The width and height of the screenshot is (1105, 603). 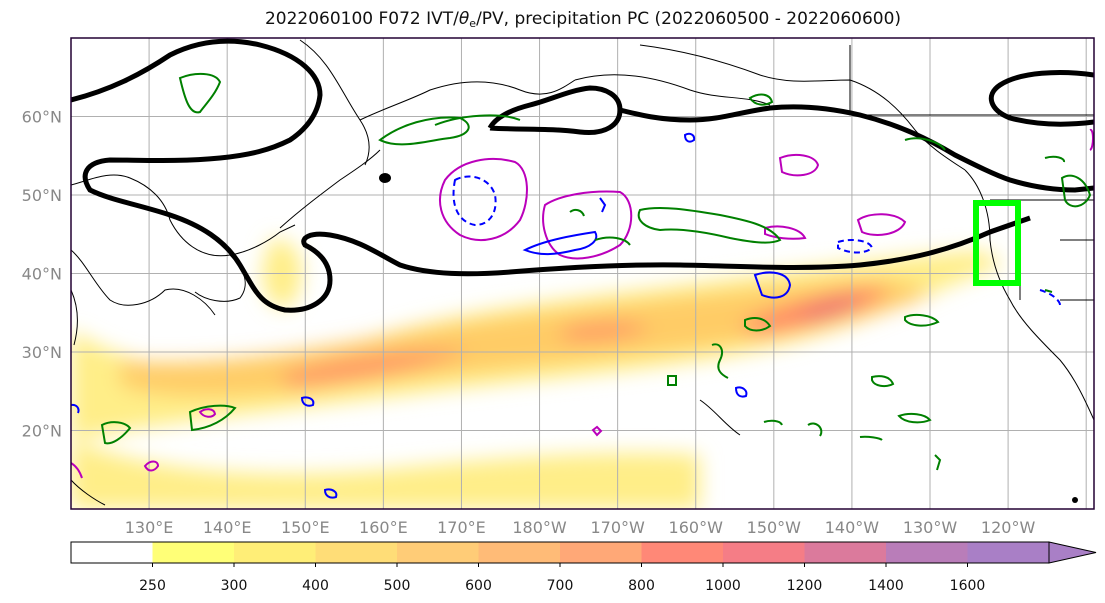 I want to click on lon-tick-label: 160°W, so click(x=696, y=527).